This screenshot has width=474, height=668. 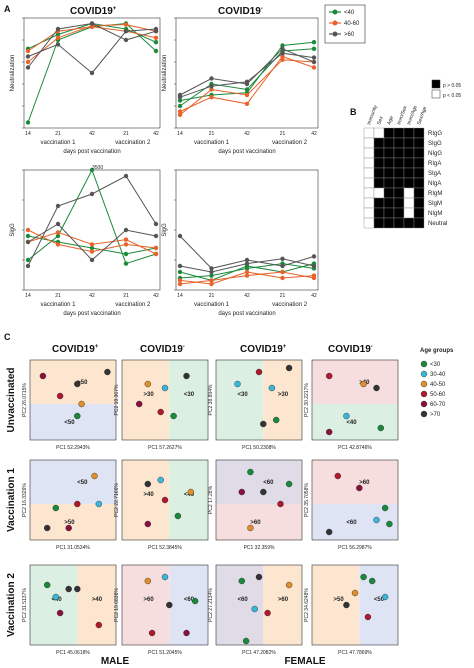 What do you see at coordinates (380, 120) in the screenshot?
I see `b-col-1: Sex` at bounding box center [380, 120].